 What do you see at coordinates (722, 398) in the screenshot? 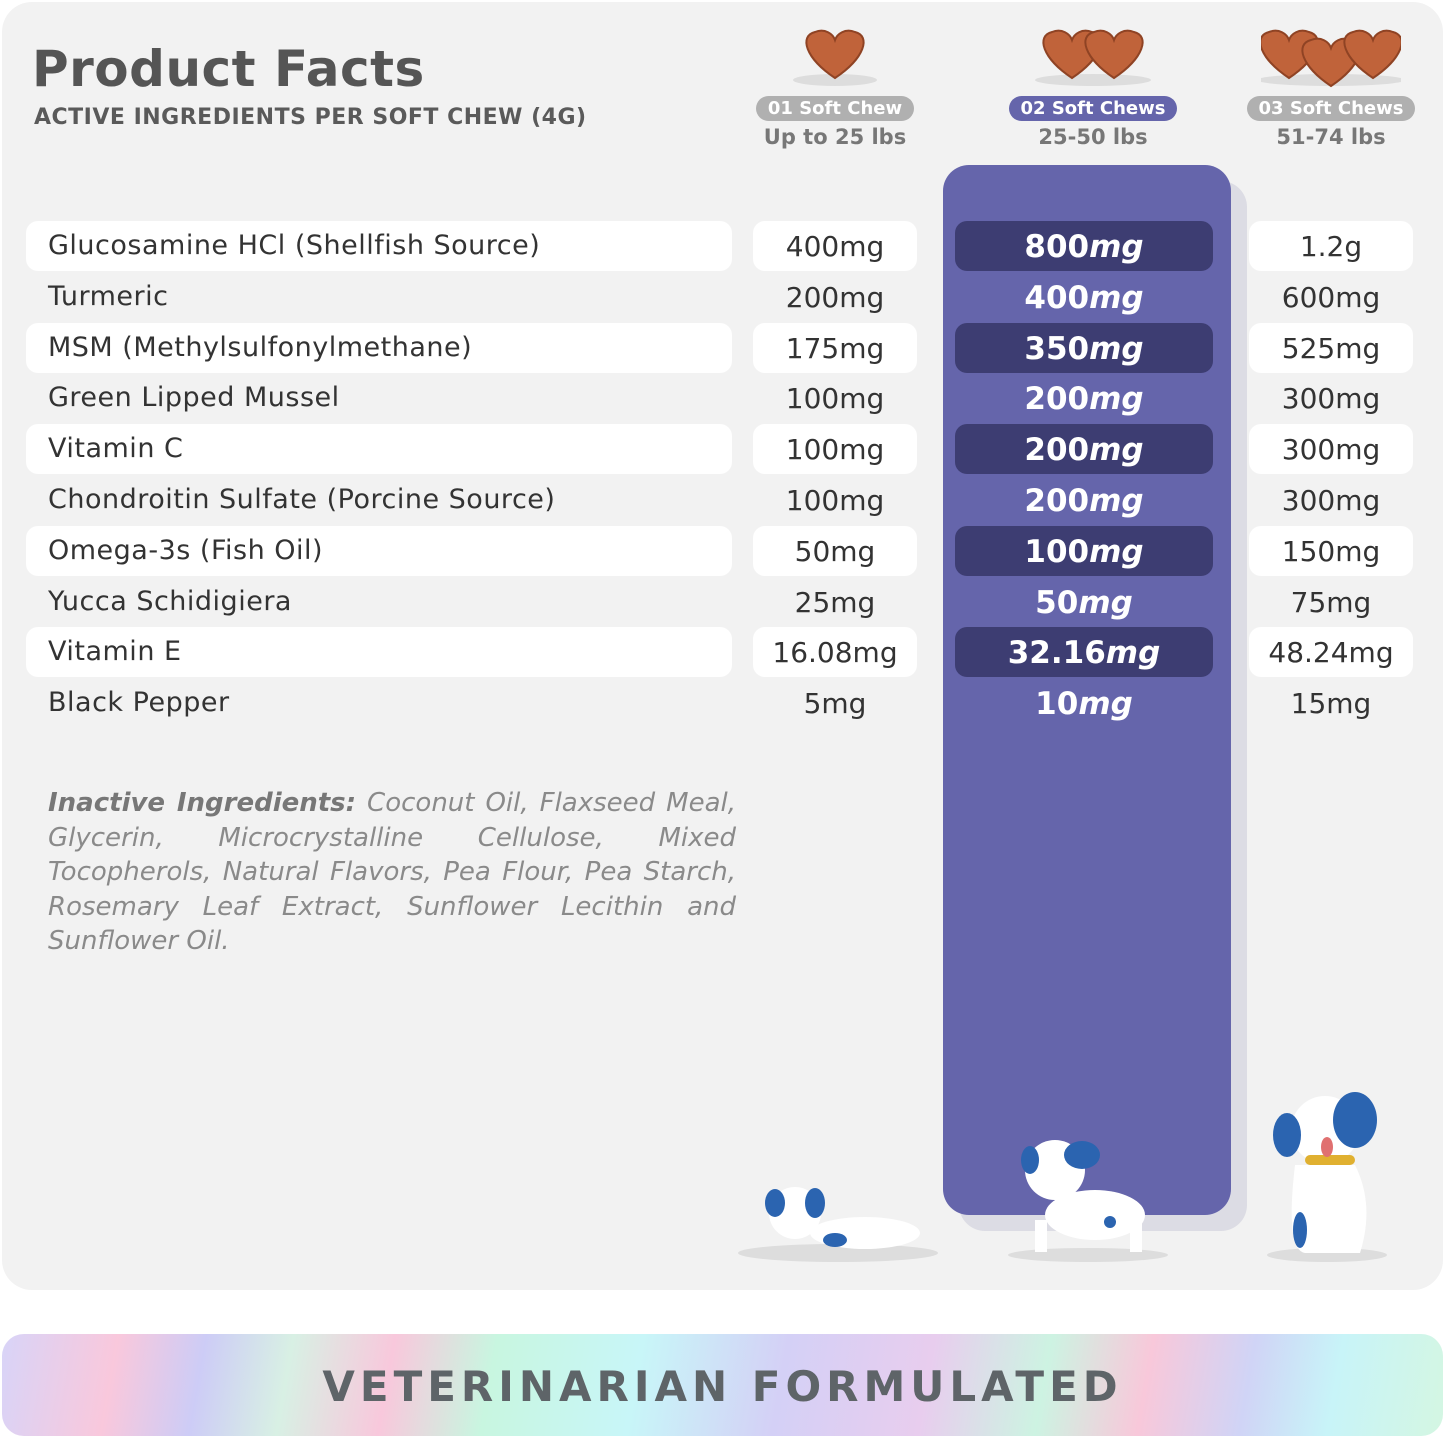
I see `ingredient-row: Green Lipped Mussel 100mg 200mg 300mg` at bounding box center [722, 398].